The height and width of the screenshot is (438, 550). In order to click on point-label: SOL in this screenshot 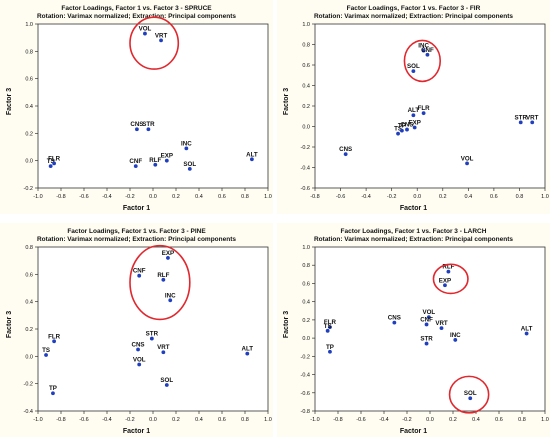, I will do `click(470, 393)`.